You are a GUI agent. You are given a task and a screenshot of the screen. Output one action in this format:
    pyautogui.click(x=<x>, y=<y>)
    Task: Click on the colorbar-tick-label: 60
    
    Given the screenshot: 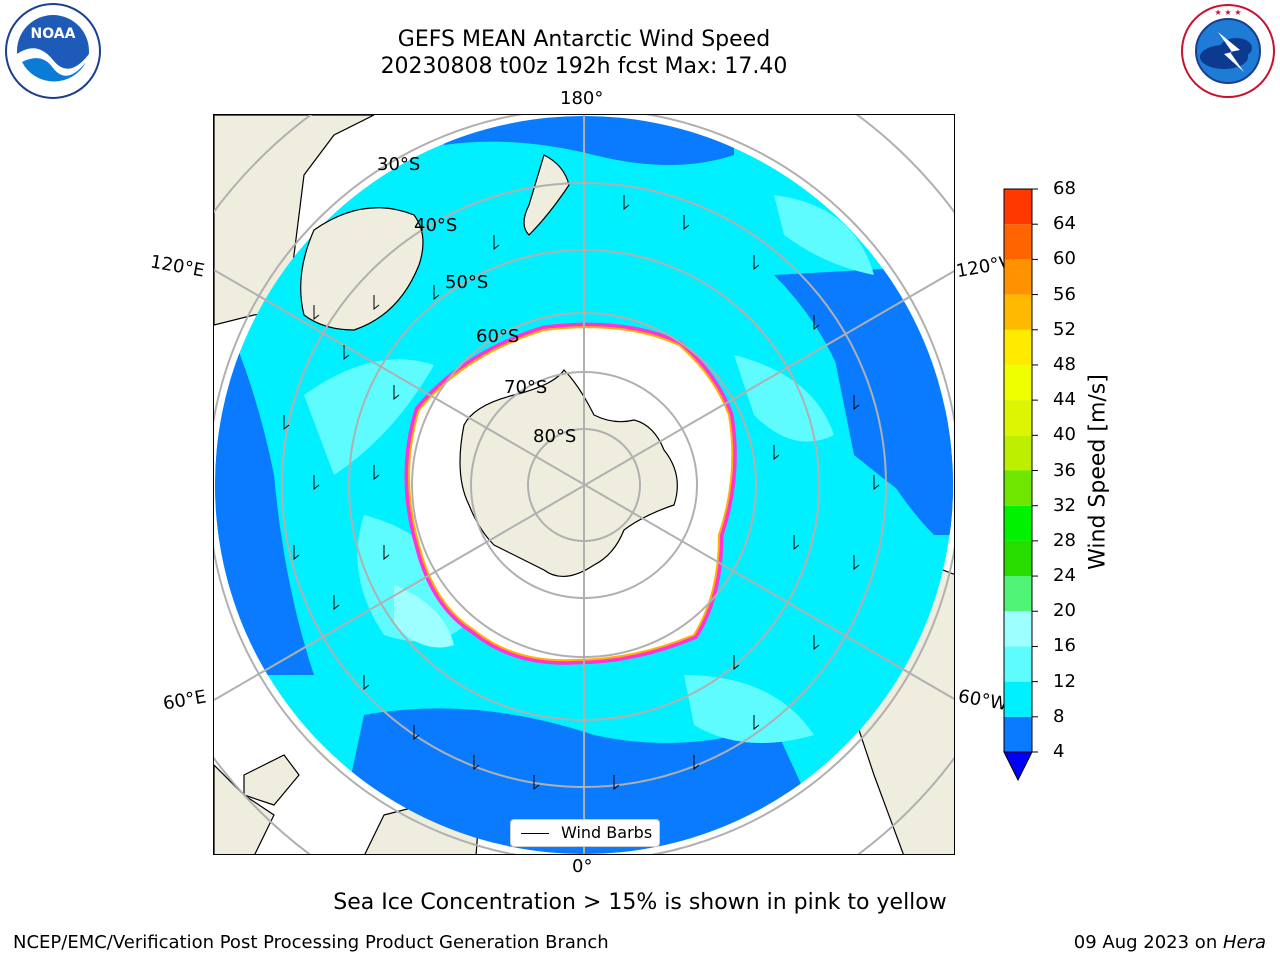 What is the action you would take?
    pyautogui.click(x=1064, y=259)
    